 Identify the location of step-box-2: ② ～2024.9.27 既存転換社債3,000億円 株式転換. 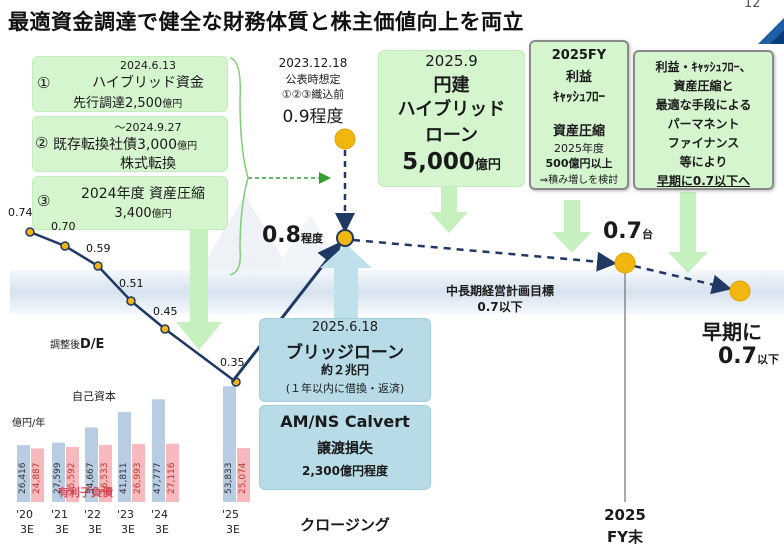
(130, 144).